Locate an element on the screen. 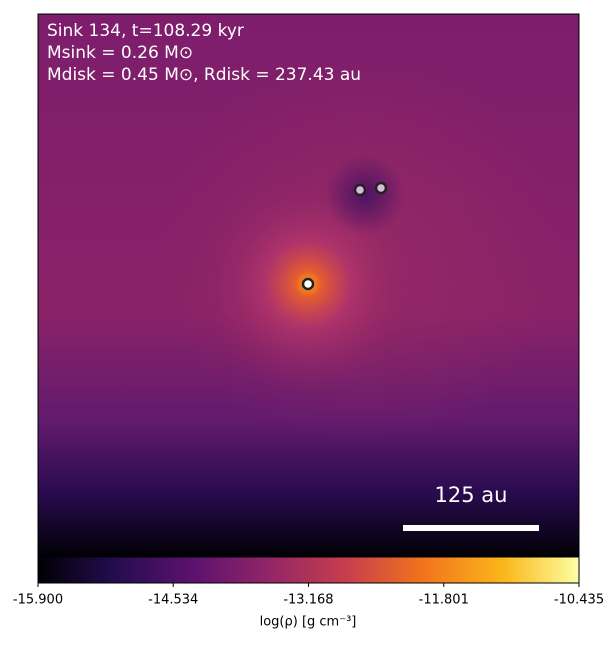 The image size is (615, 648). annotation: Msink = 0.26 M⊙ is located at coordinates (120, 53).